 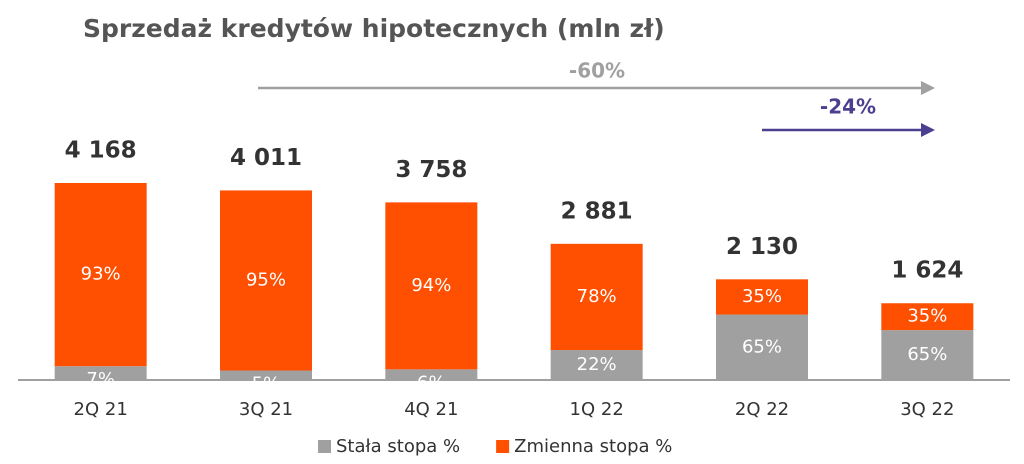 What do you see at coordinates (100, 379) in the screenshot?
I see `segment-label: 7%` at bounding box center [100, 379].